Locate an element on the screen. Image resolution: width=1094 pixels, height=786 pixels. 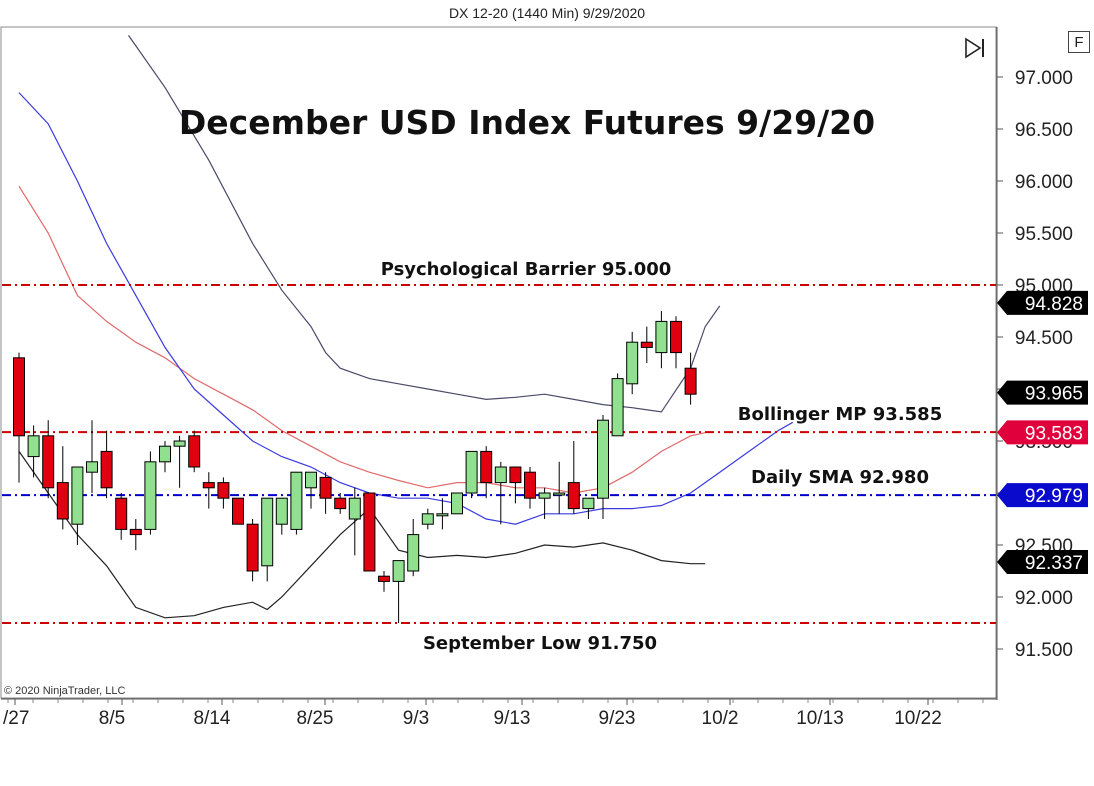
chart-title: December USD Index Futures 9/29/20 is located at coordinates (527, 122).